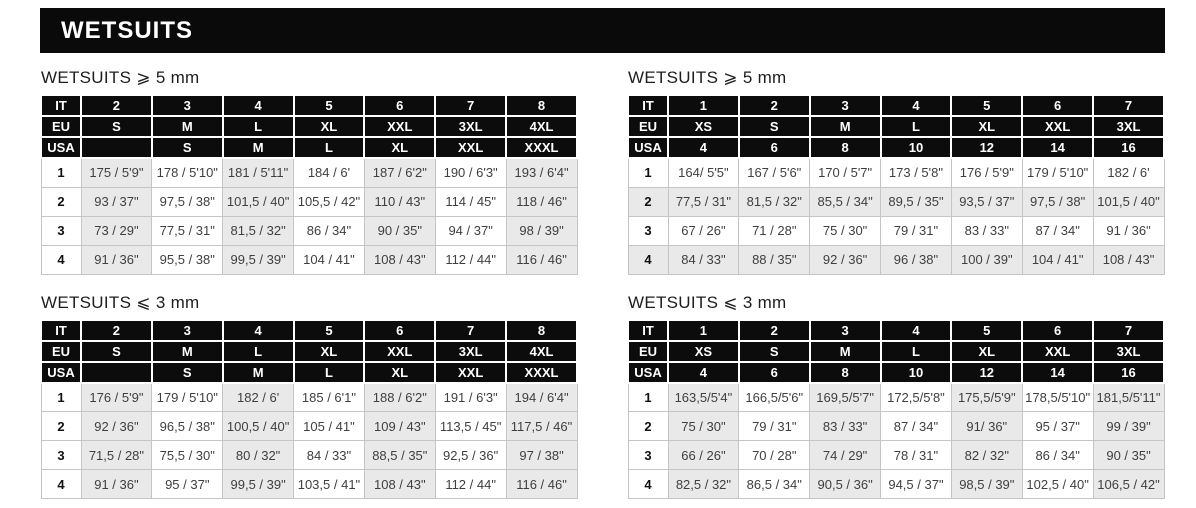 The height and width of the screenshot is (508, 1196). Describe the element at coordinates (916, 426) in the screenshot. I see `measurement-cell: 87 / 34"` at that location.